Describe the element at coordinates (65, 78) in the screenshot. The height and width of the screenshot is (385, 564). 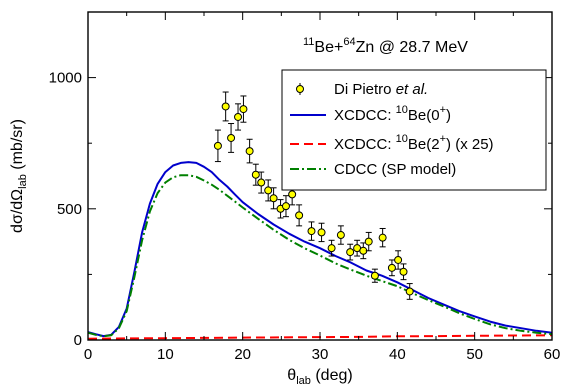
I see `y-tick-label: 1000` at that location.